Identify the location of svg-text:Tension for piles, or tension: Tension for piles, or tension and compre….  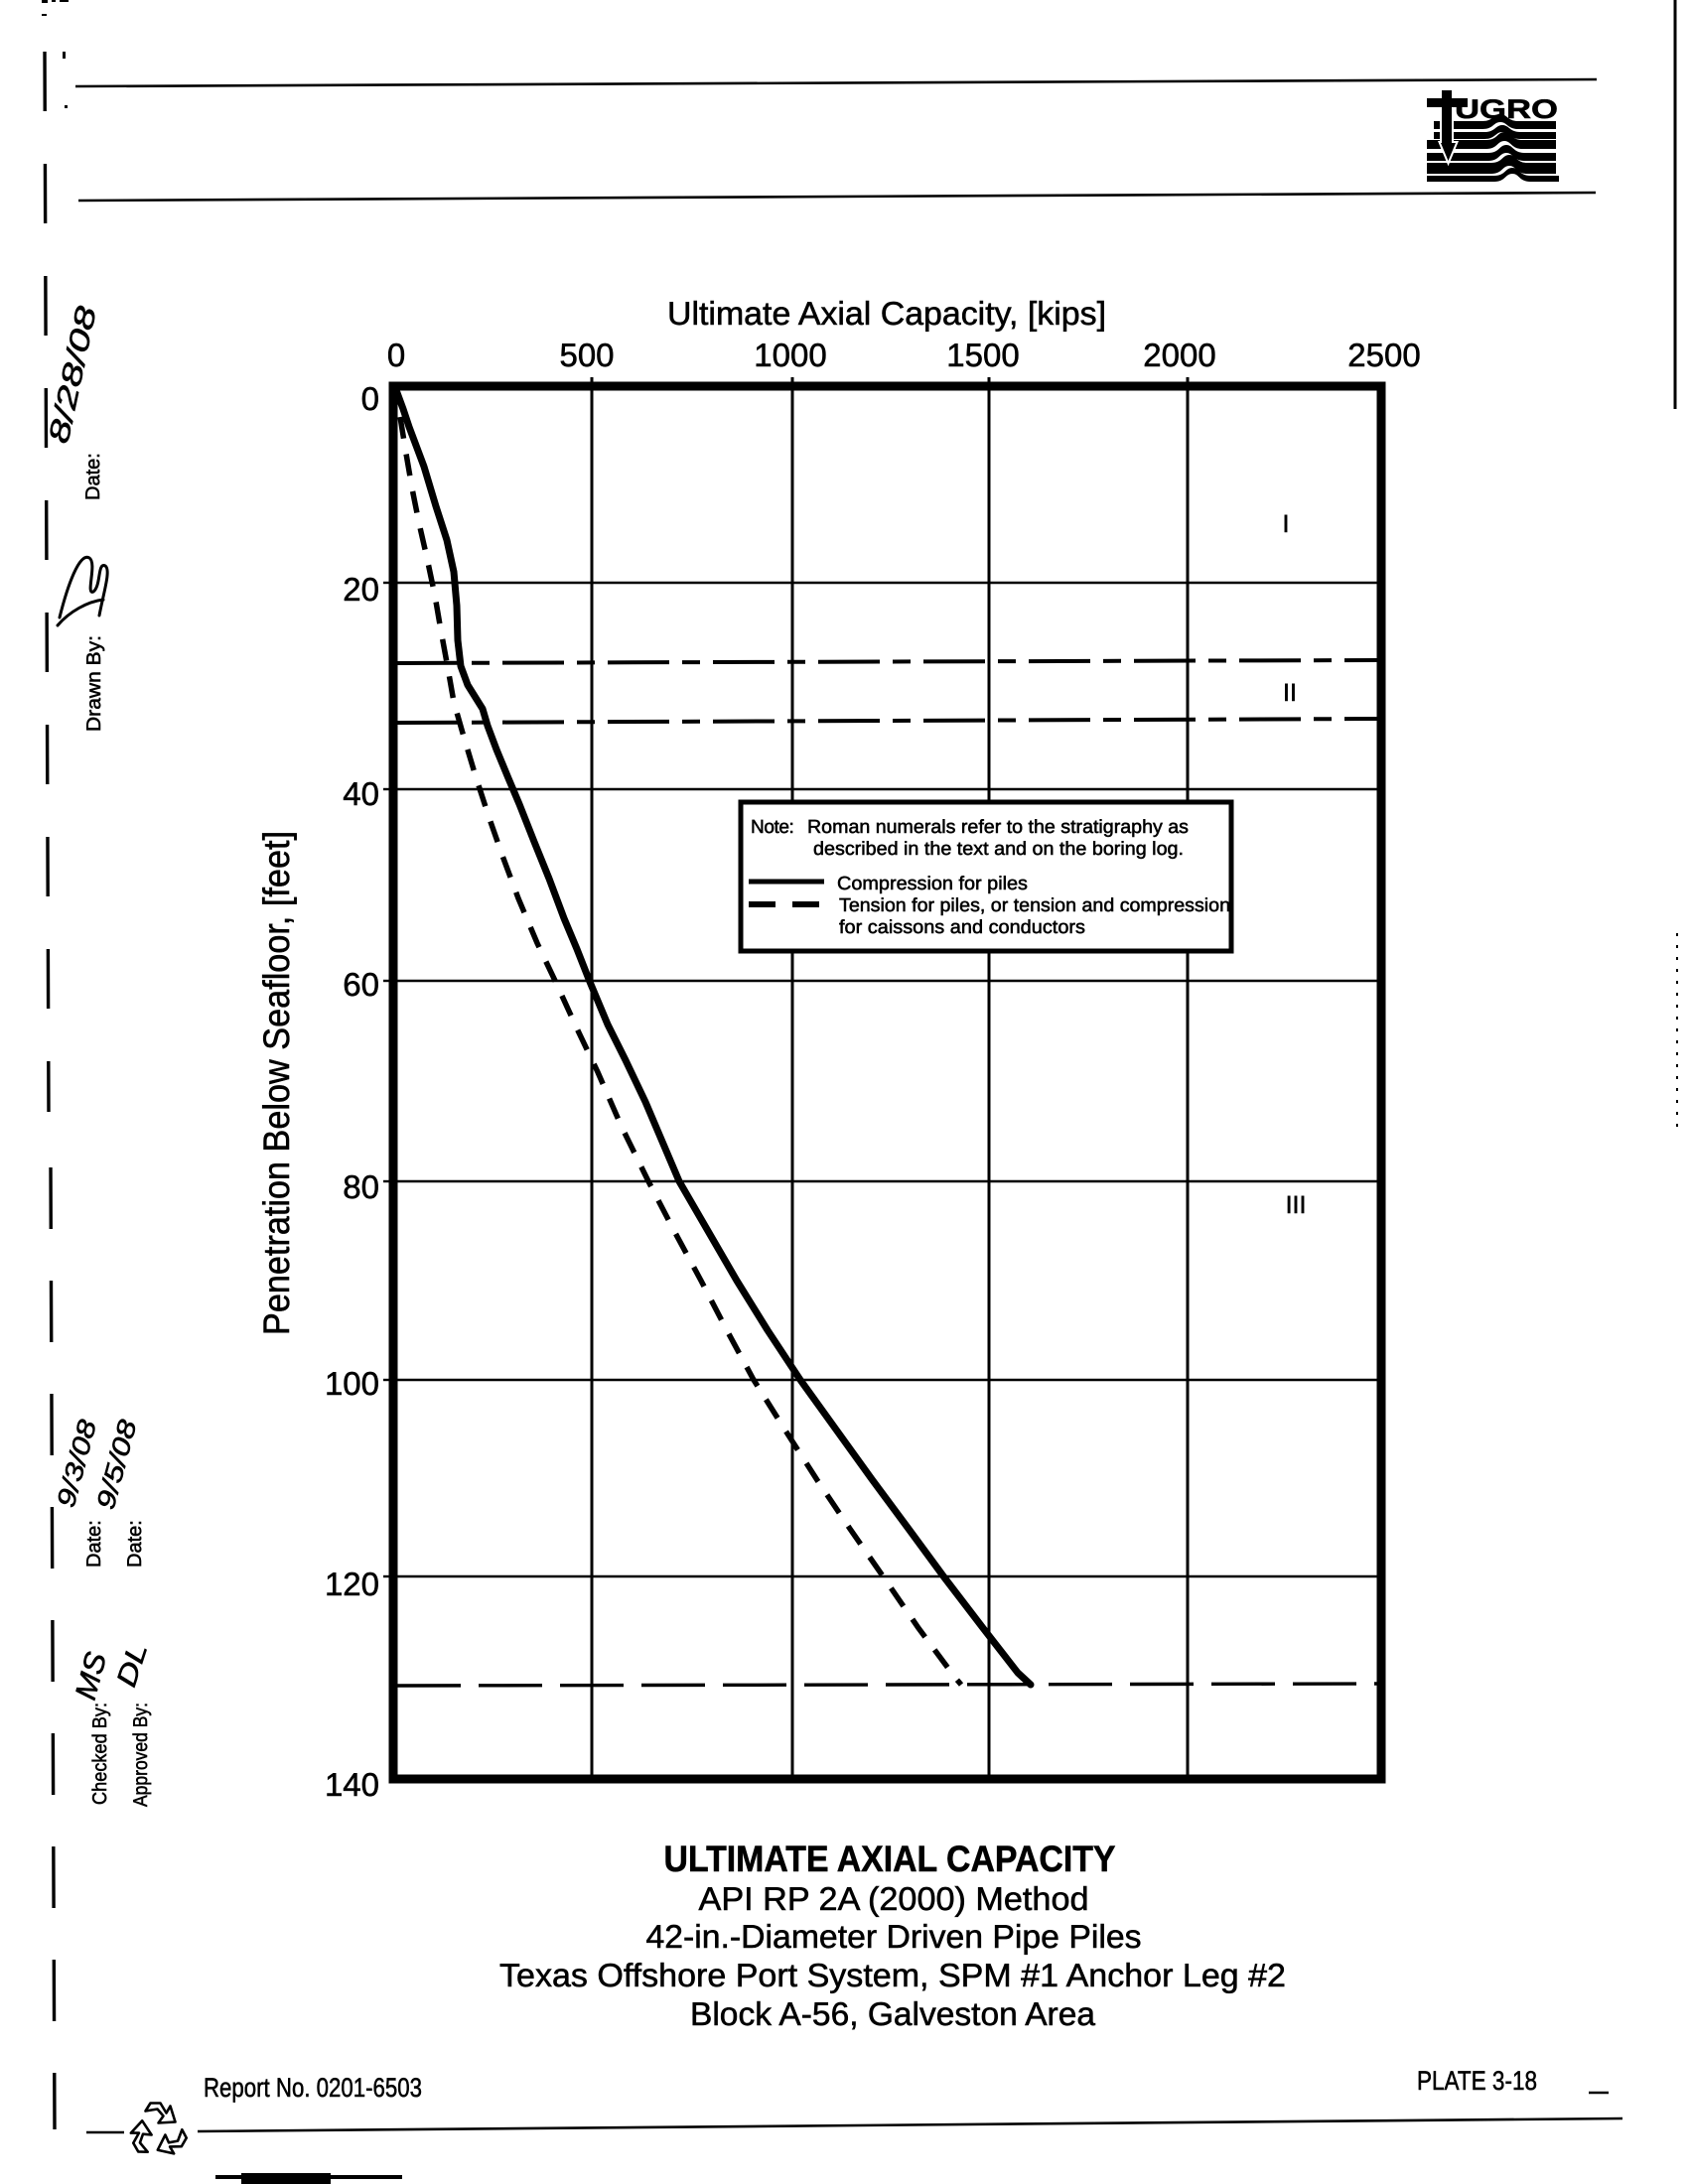
(1034, 905).